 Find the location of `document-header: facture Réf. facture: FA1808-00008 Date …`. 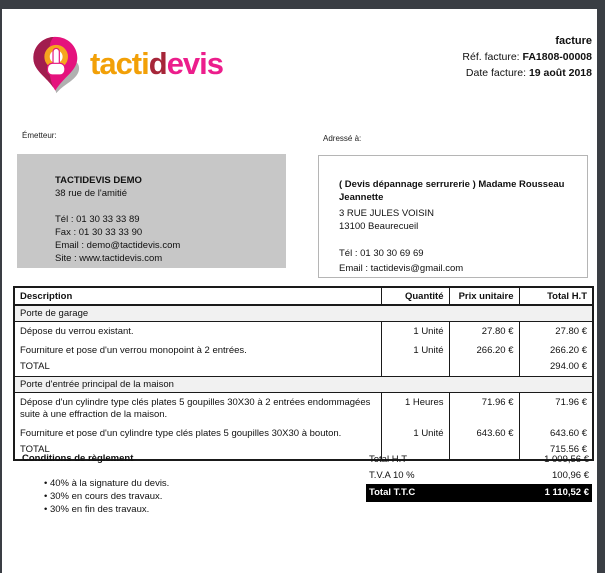

document-header: facture Réf. facture: FA1808-00008 Date … is located at coordinates (527, 57).